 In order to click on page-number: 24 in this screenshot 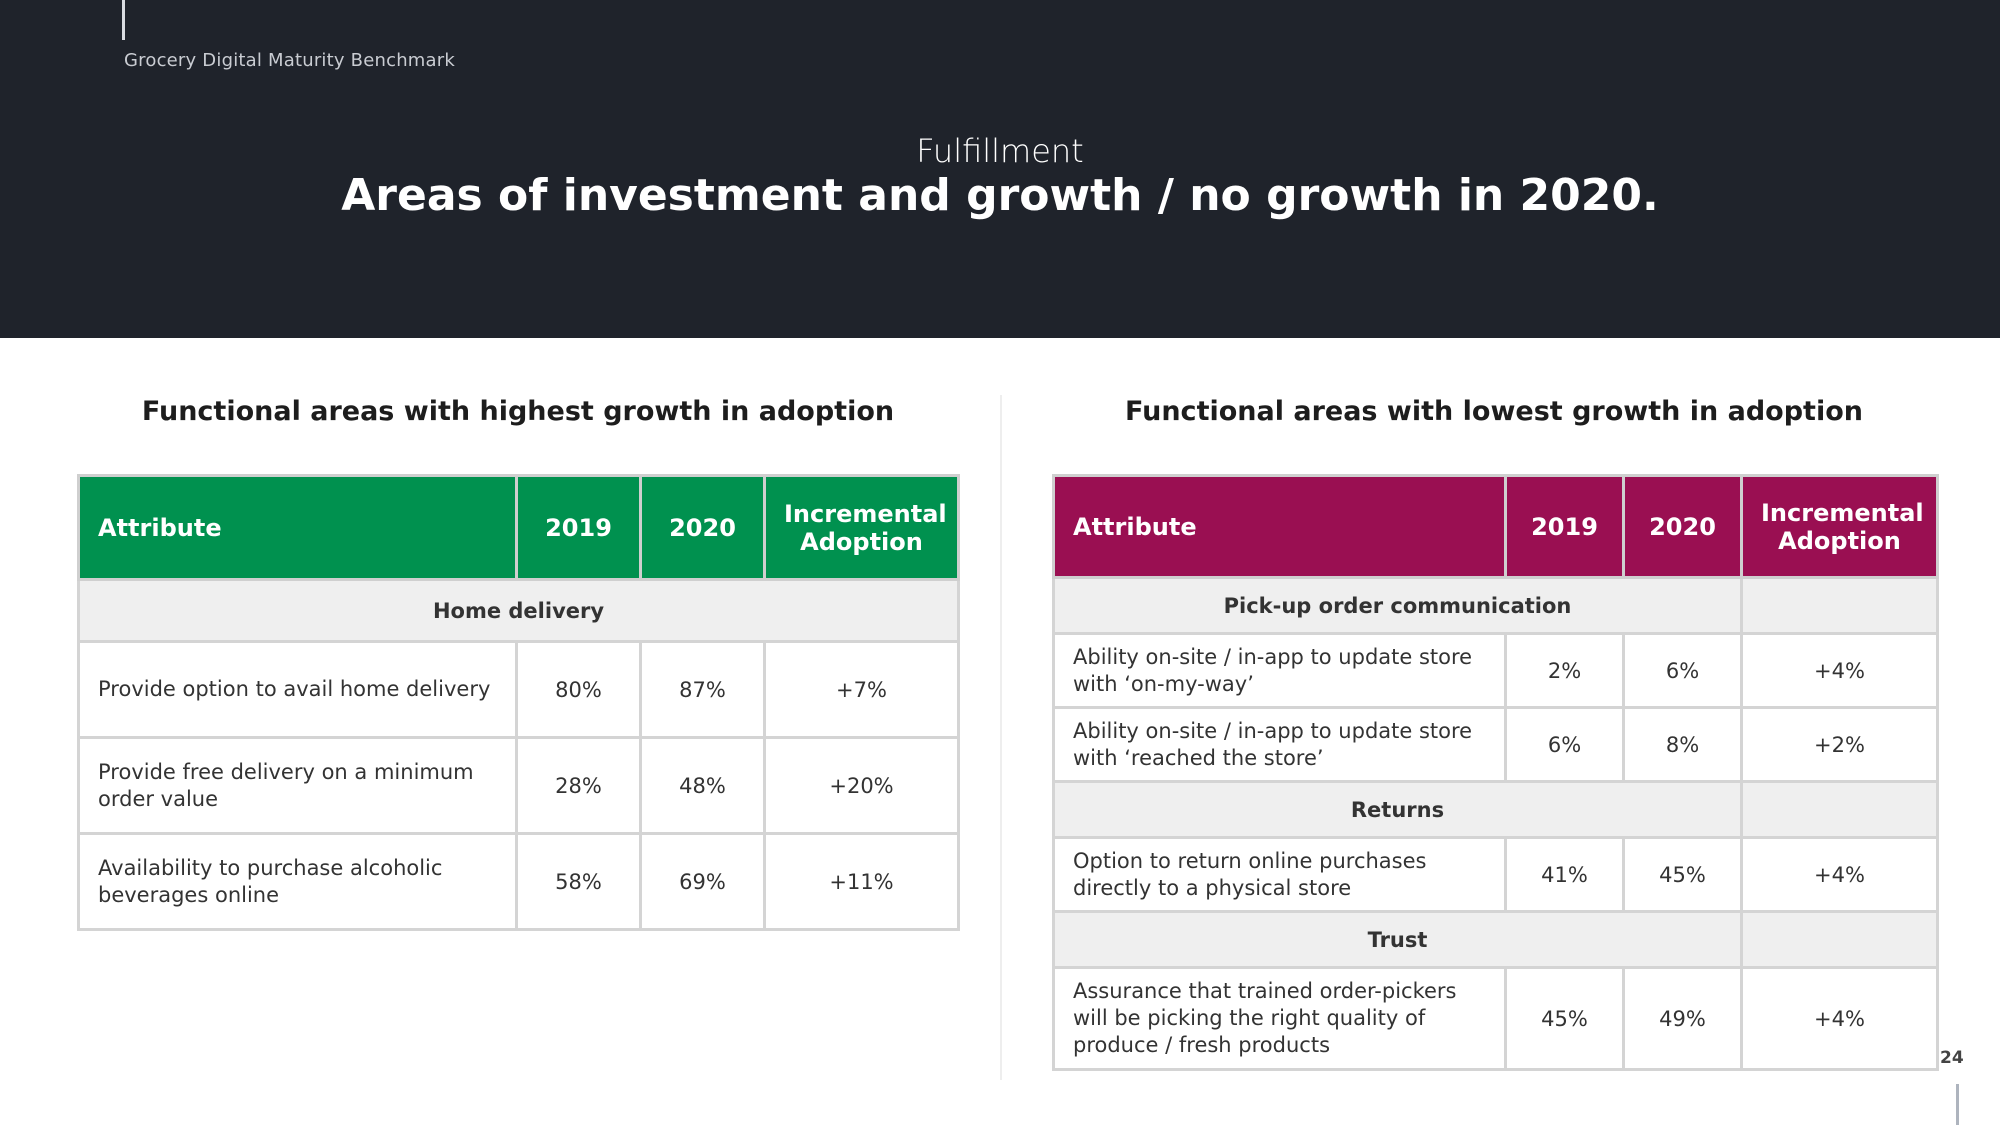, I will do `click(1952, 1058)`.